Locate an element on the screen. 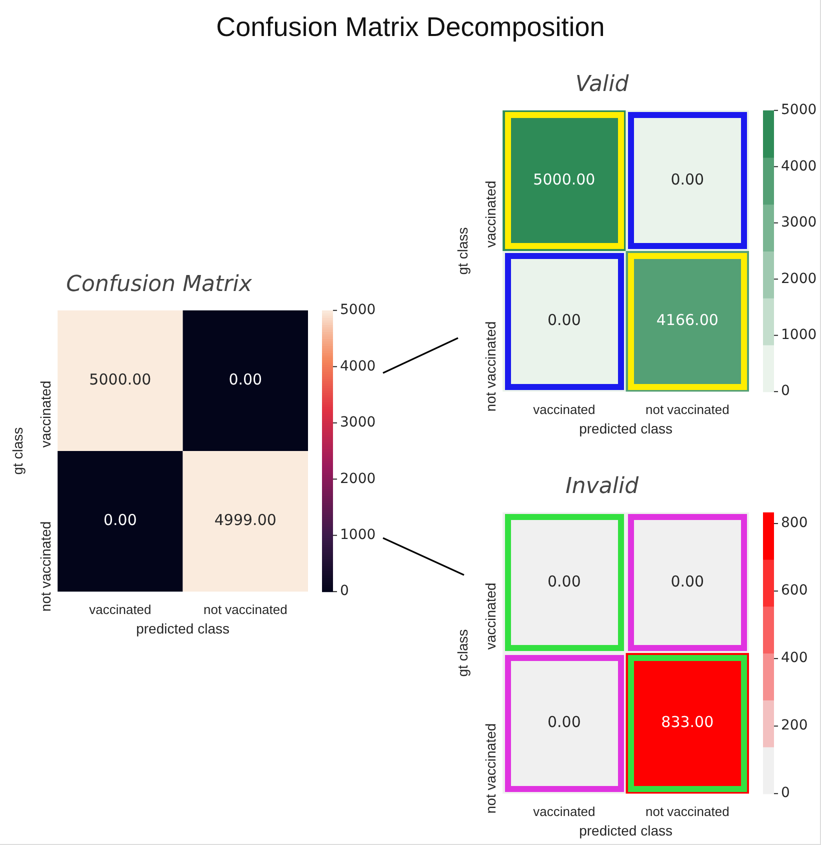 This screenshot has height=845, width=821. color-bar-label: 600 is located at coordinates (794, 590).